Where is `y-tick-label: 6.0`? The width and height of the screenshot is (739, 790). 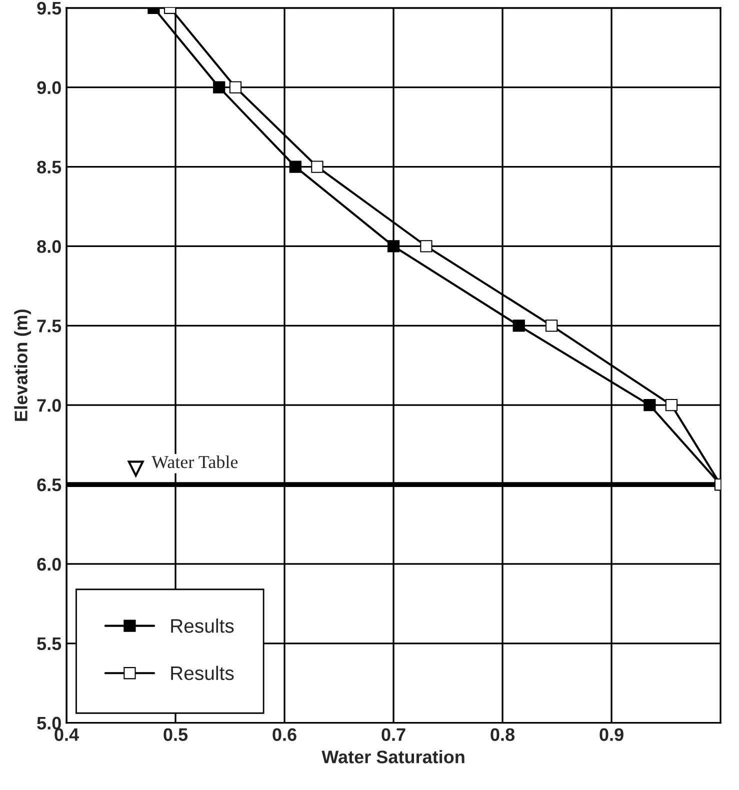
y-tick-label: 6.0 is located at coordinates (49, 564).